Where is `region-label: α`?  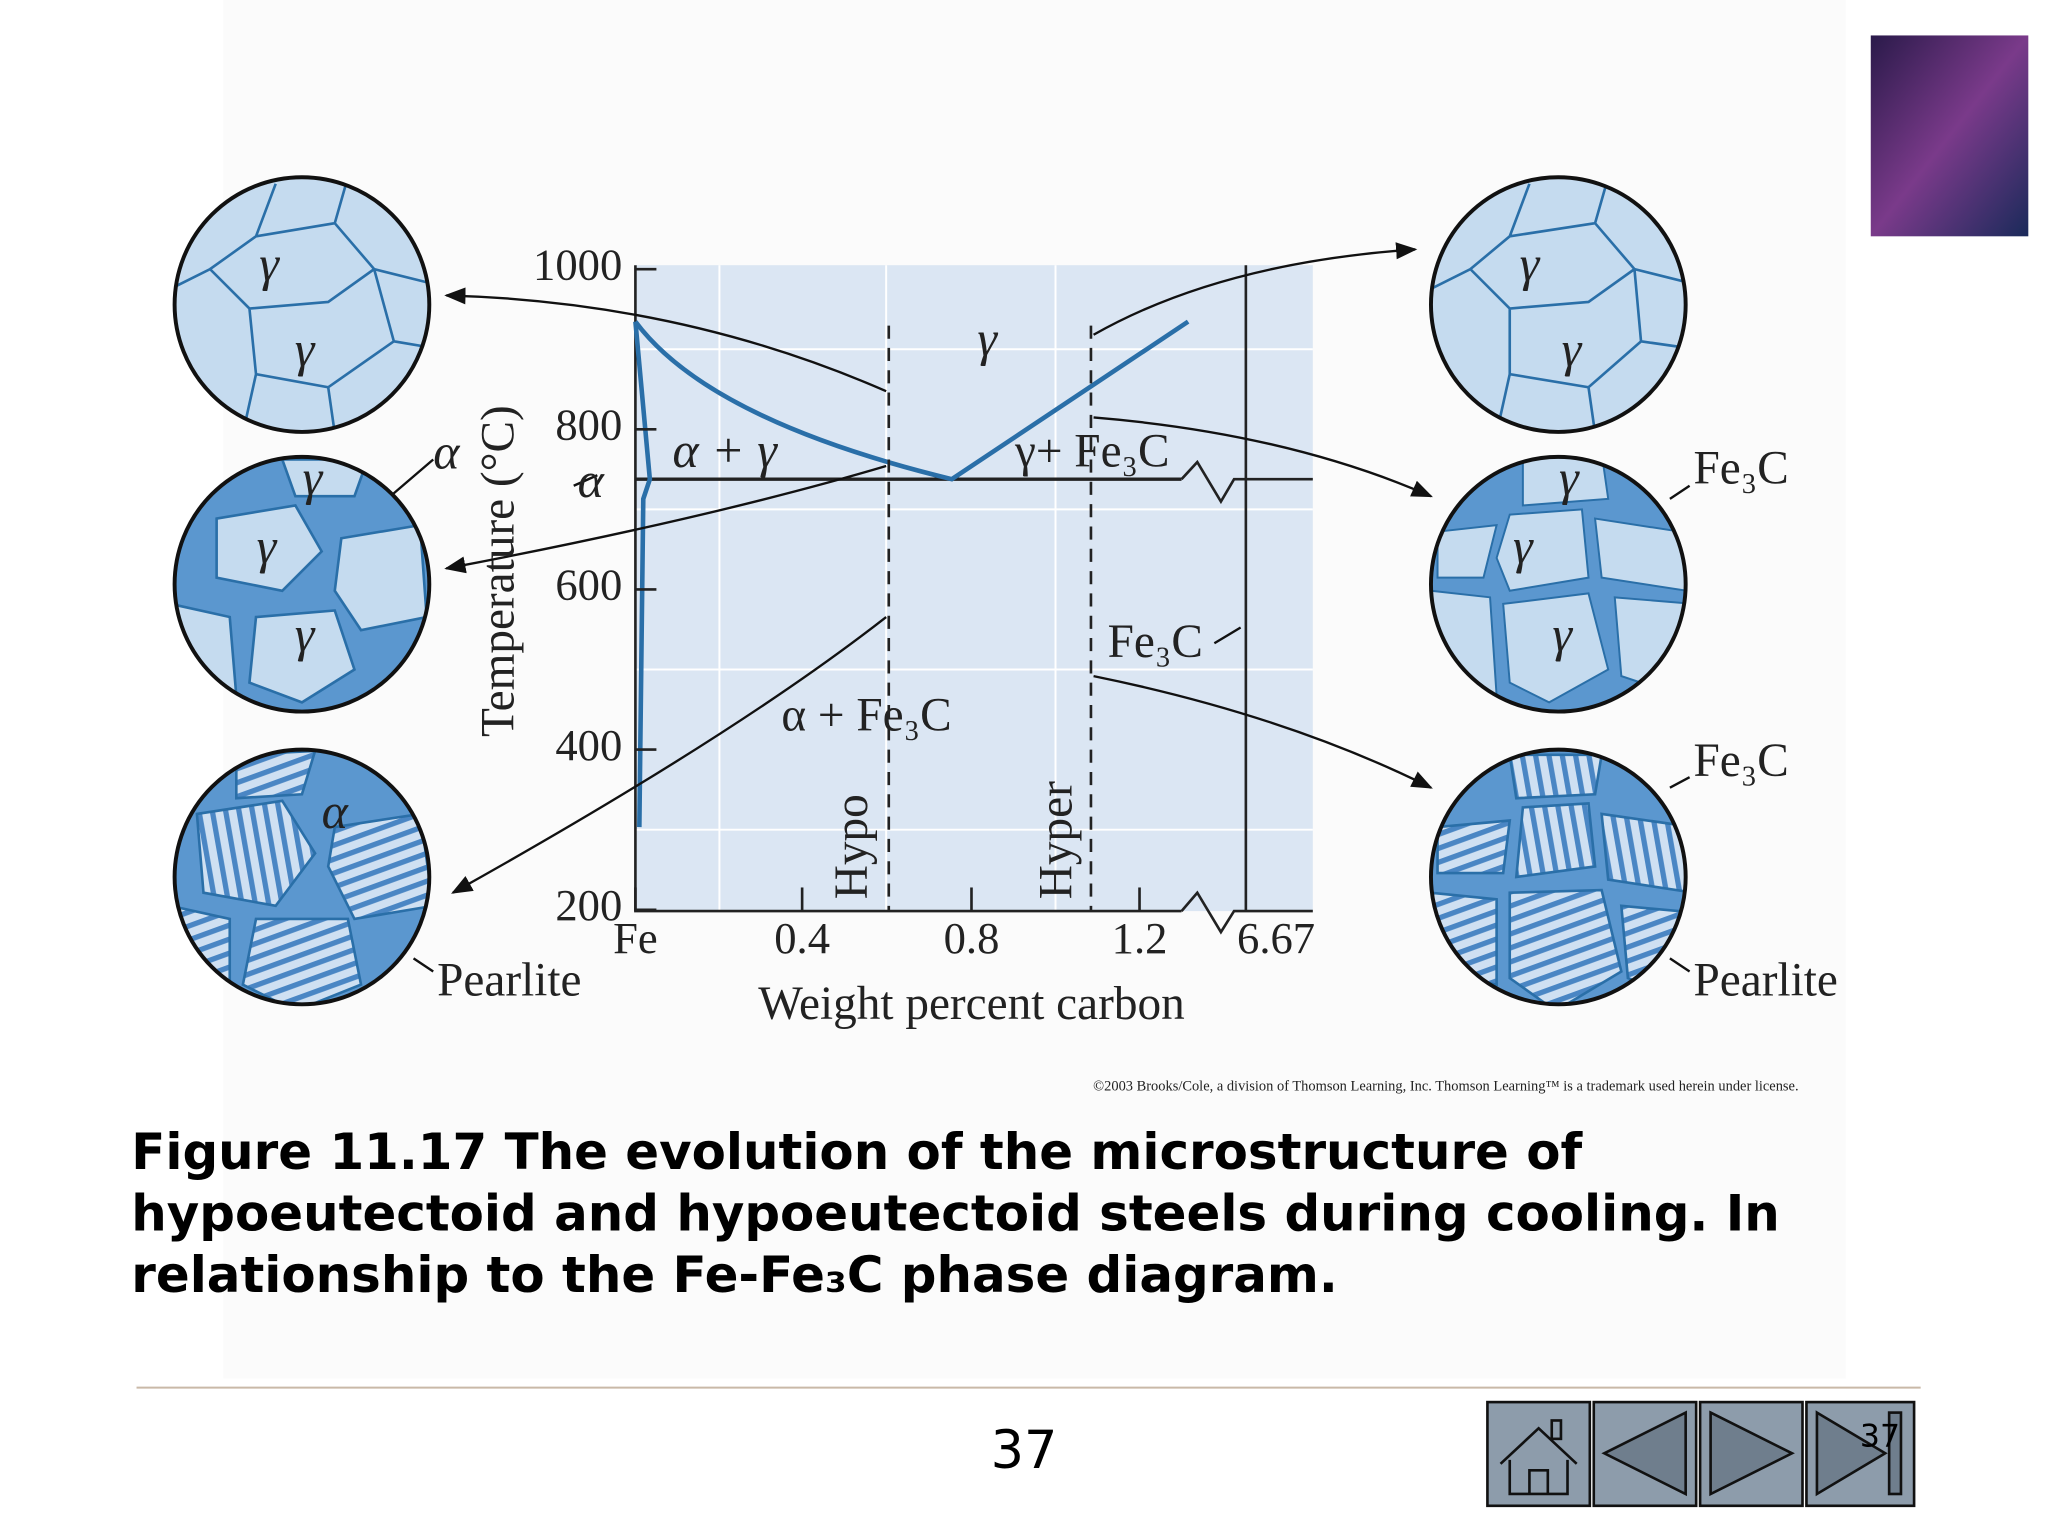 region-label: α is located at coordinates (591, 480).